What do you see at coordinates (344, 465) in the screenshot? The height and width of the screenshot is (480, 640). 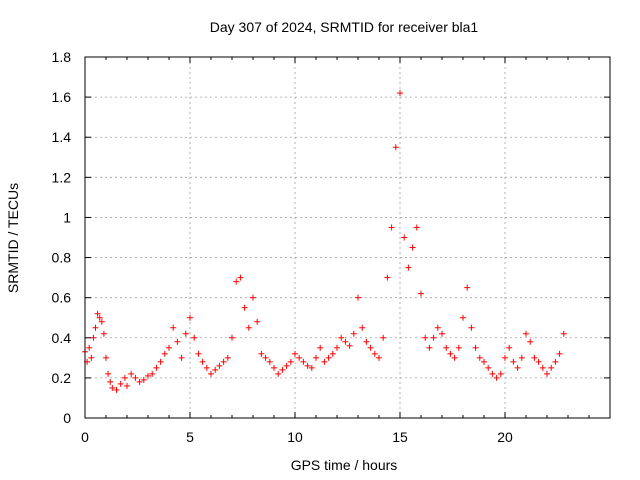 I see `x-axis-label: GPS time / hours` at bounding box center [344, 465].